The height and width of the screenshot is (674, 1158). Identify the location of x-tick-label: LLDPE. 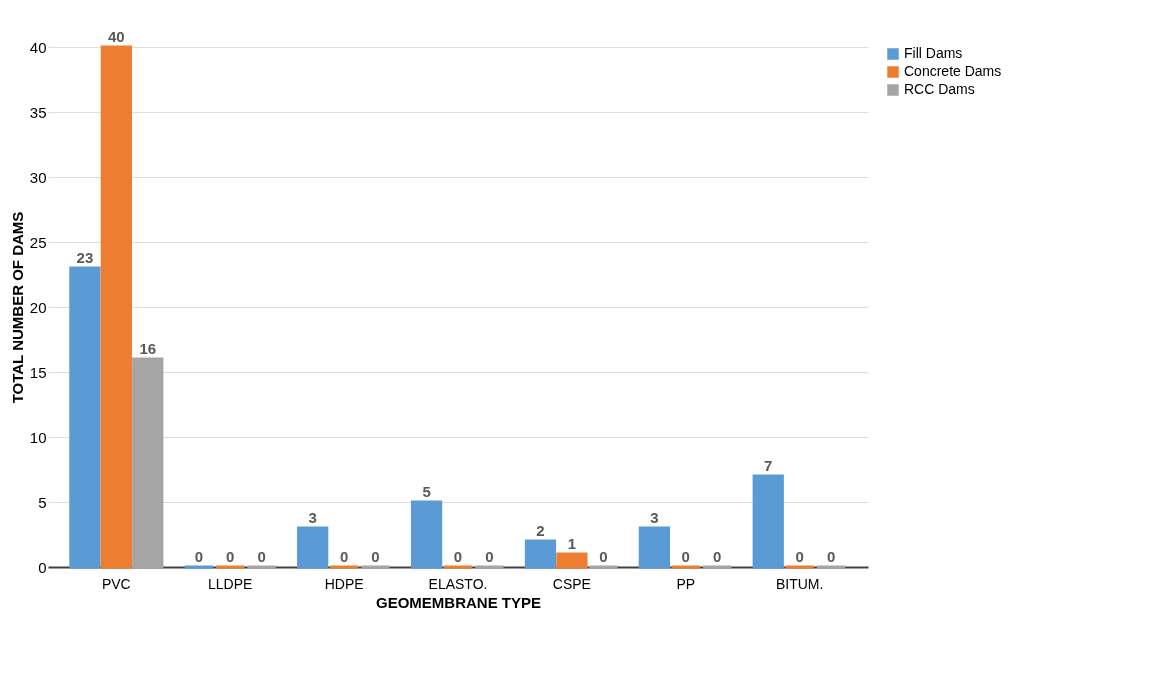
(230, 583).